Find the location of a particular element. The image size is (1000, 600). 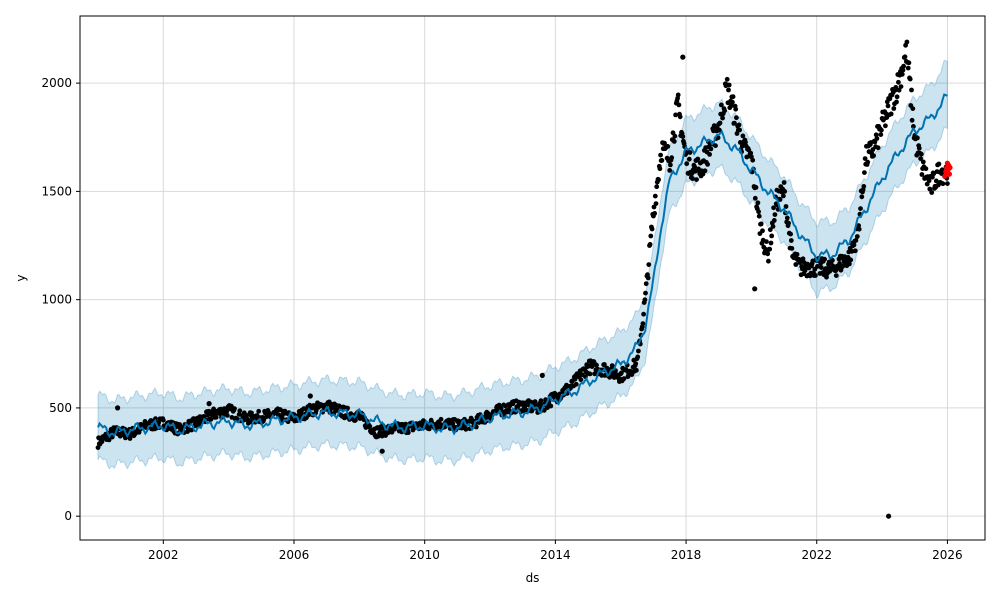

x-tick-label: 2014 is located at coordinates (555, 555).